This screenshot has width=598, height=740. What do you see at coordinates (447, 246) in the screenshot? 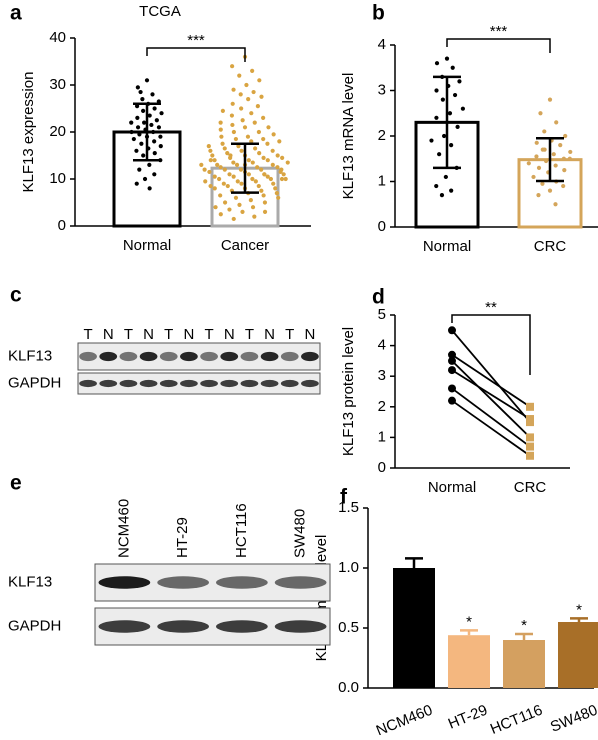
I see `x-tick-label: Normal` at bounding box center [447, 246].